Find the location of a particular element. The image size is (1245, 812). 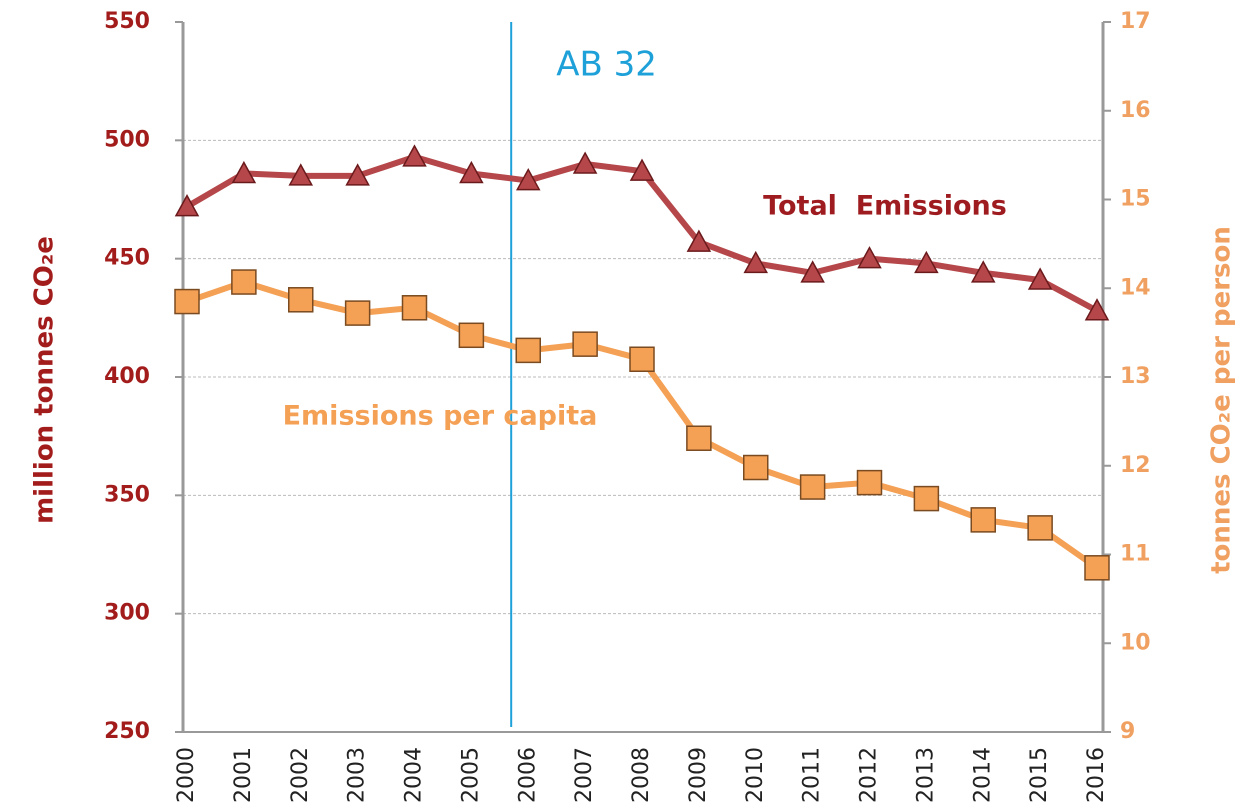

y-tick-label: 450 is located at coordinates (127, 258).